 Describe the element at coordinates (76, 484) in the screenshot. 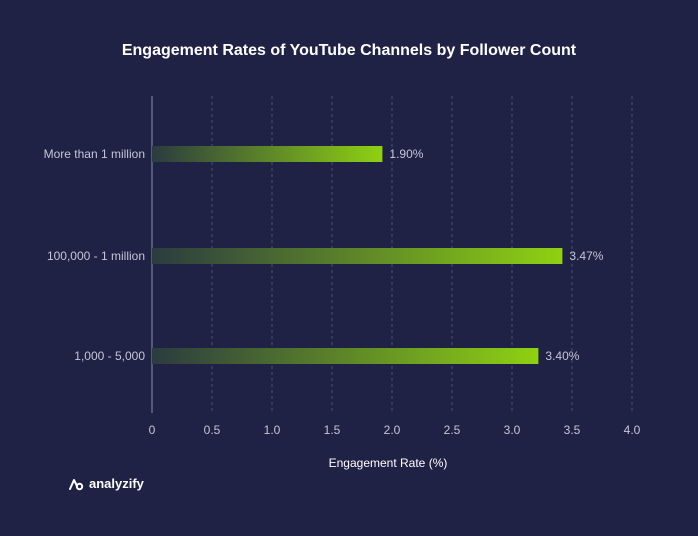

I see `analyzify-logo-icon` at that location.